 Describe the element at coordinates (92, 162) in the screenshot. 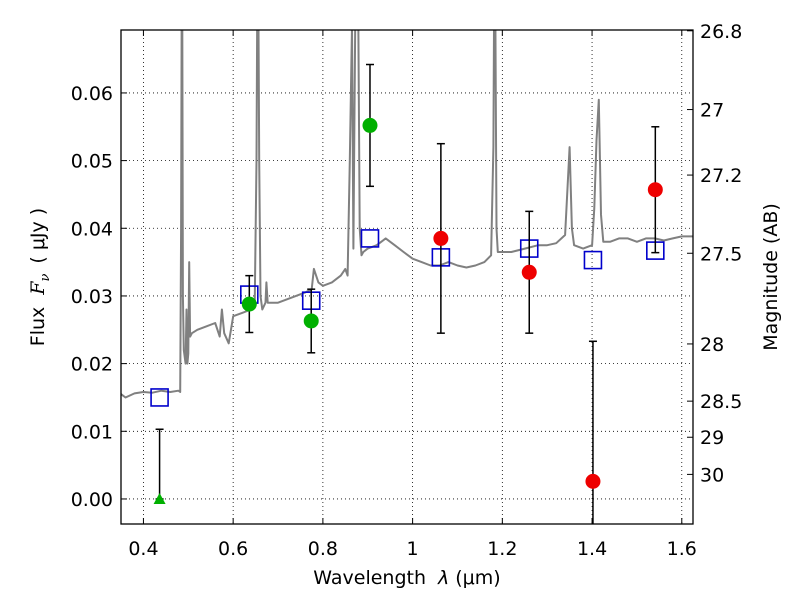

I see `y-tick-label: 0.05` at that location.